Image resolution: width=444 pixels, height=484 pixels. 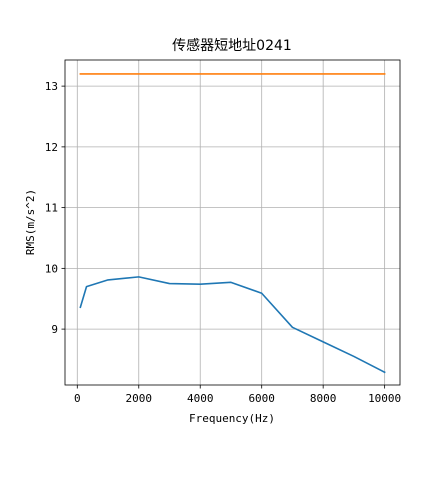 I want to click on y-tick-label: 13, so click(x=51, y=86).